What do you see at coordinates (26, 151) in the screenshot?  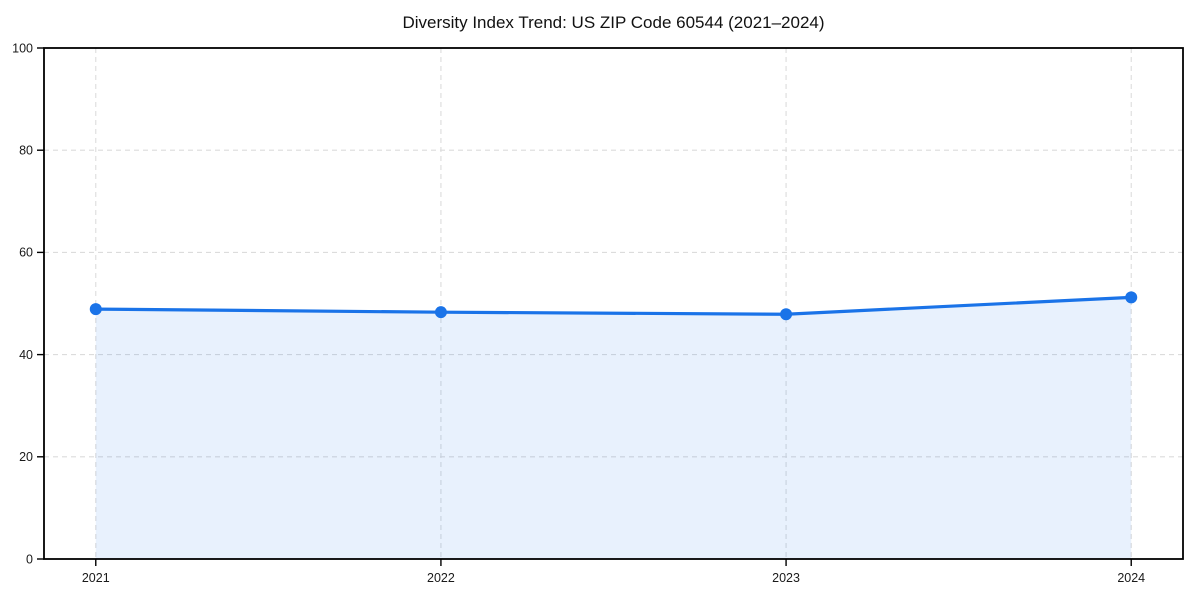 I see `y-tick-label: 80` at bounding box center [26, 151].